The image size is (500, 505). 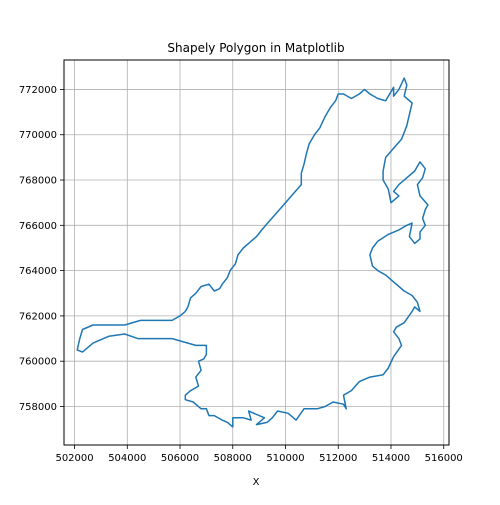 I want to click on chart-title: Shapely Polygon in Matplotlib, so click(x=255, y=48).